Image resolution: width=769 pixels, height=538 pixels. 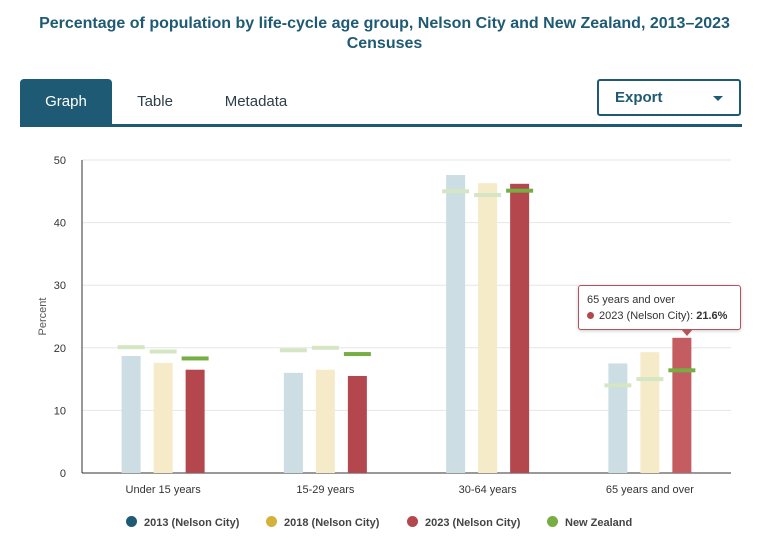 I want to click on legend-label-new-zealand: New Zealand, so click(x=599, y=523).